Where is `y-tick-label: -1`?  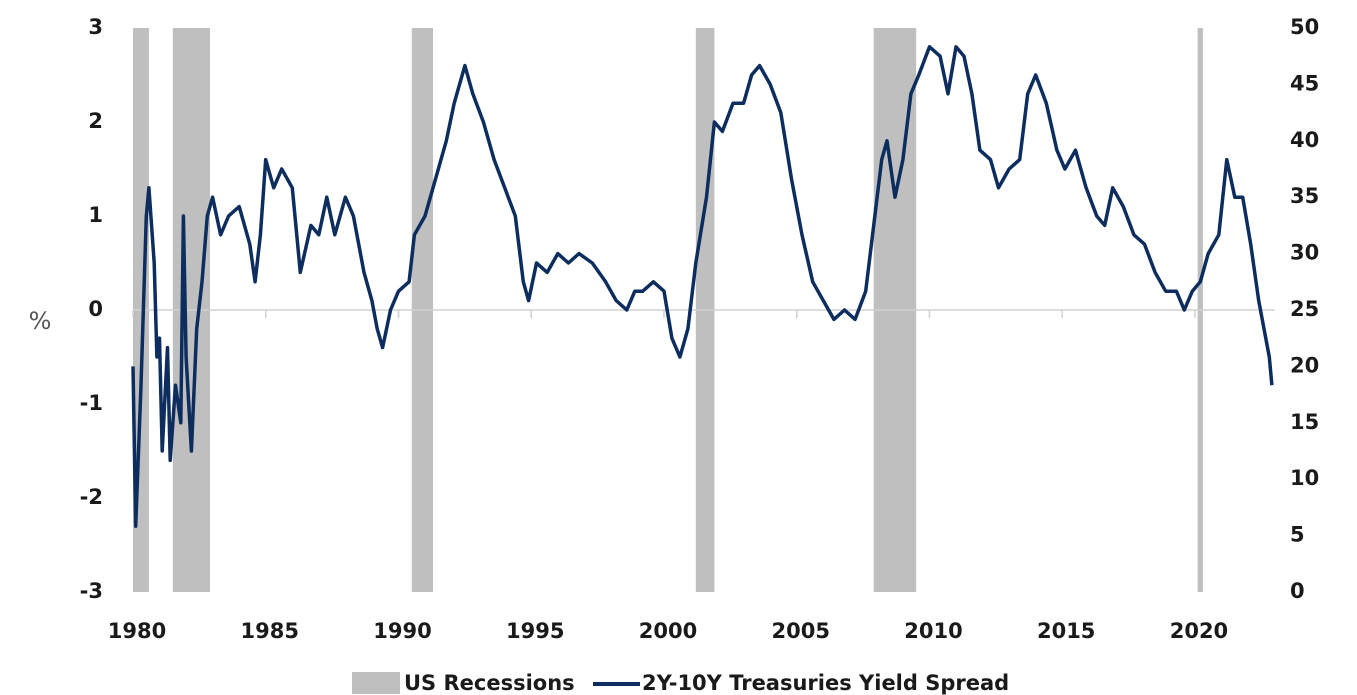 y-tick-label: -1 is located at coordinates (91, 403).